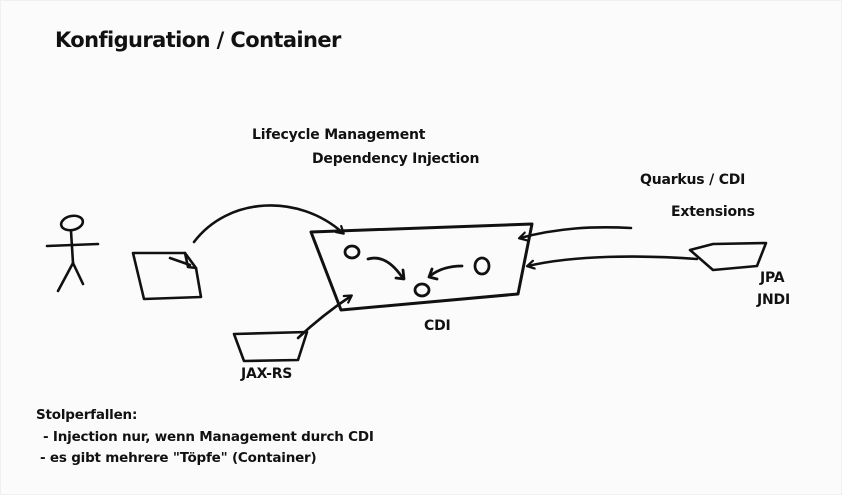 This screenshot has height=495, width=842. Describe the element at coordinates (693, 180) in the screenshot. I see `label-quarkus-cdi: Quarkus / CDI` at that location.